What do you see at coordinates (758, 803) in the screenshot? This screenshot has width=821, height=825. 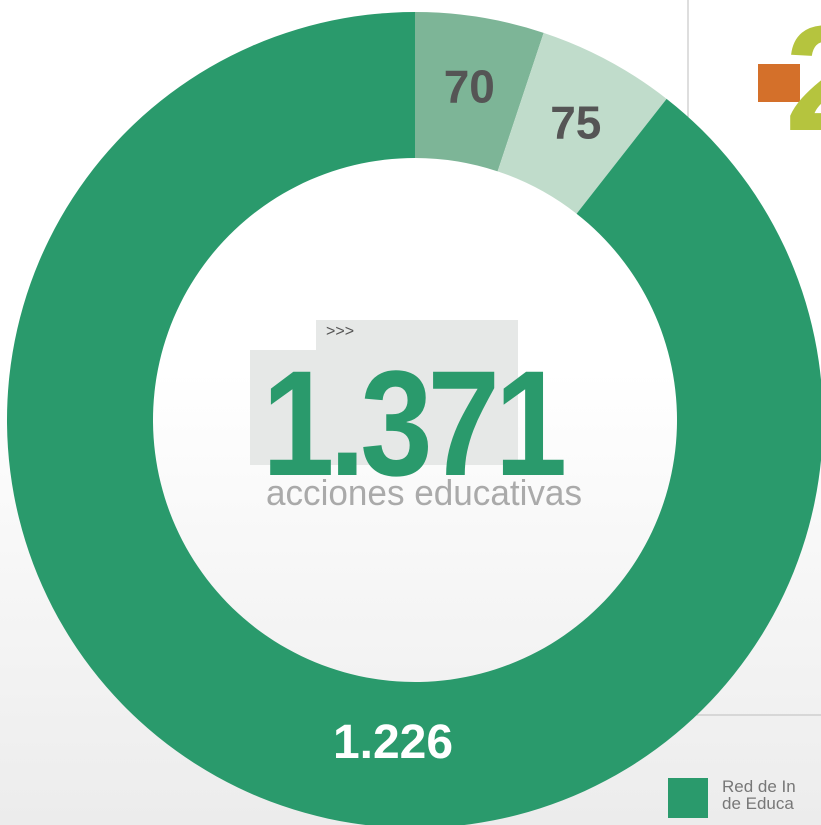 I see `legend-label: de Educa` at bounding box center [758, 803].